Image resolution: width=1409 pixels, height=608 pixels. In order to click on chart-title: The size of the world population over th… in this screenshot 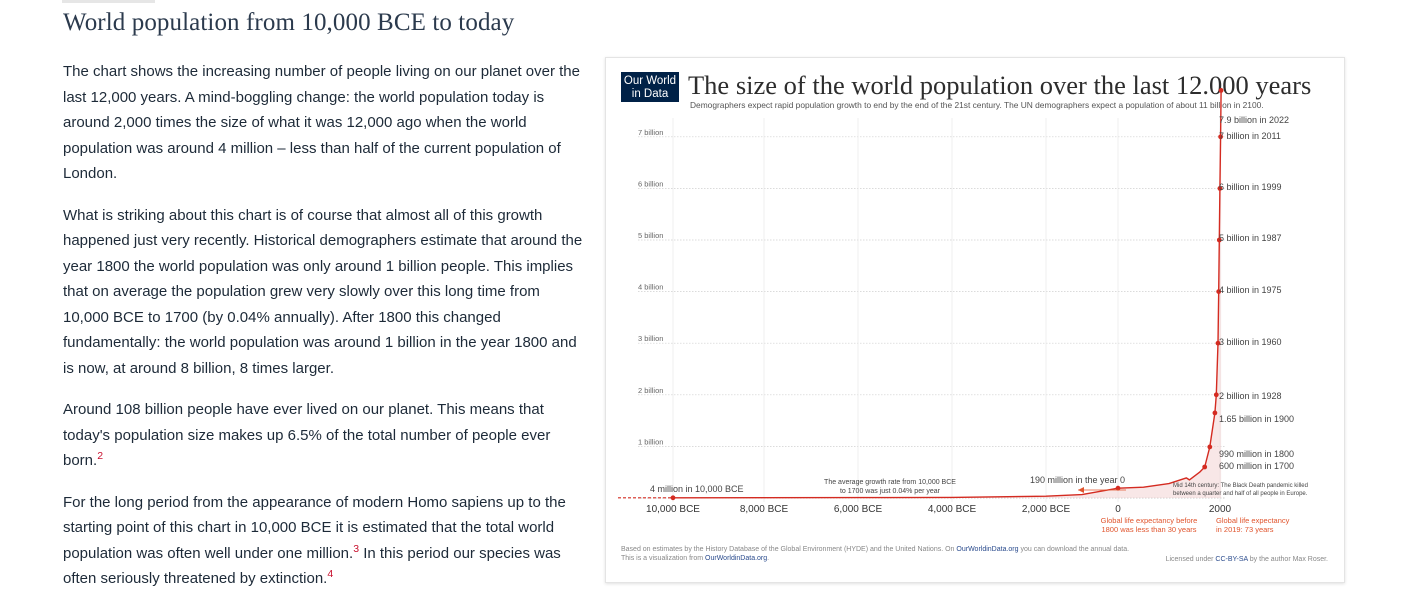, I will do `click(999, 85)`.